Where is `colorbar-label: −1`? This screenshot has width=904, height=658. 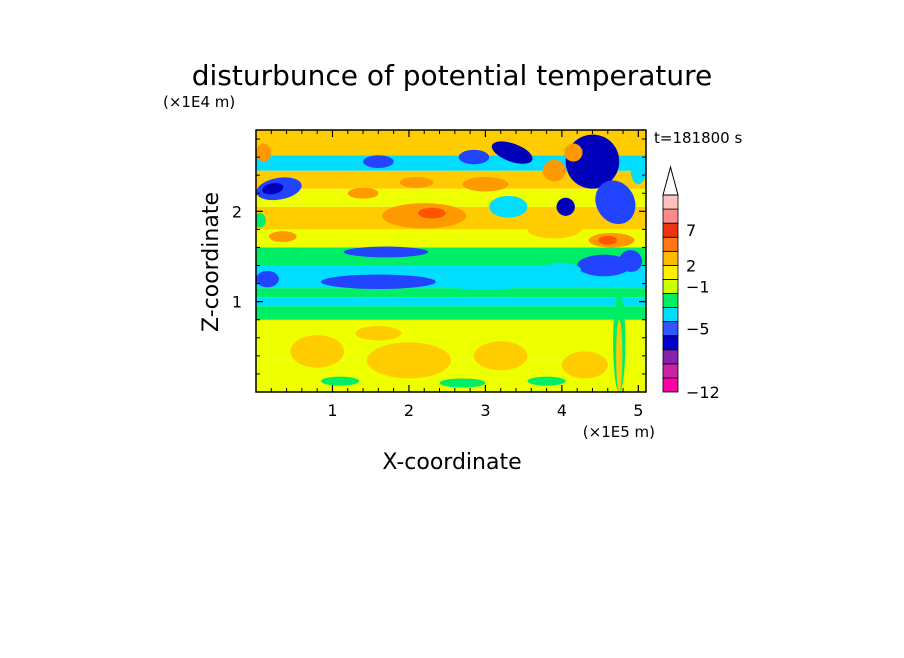 colorbar-label: −1 is located at coordinates (698, 286).